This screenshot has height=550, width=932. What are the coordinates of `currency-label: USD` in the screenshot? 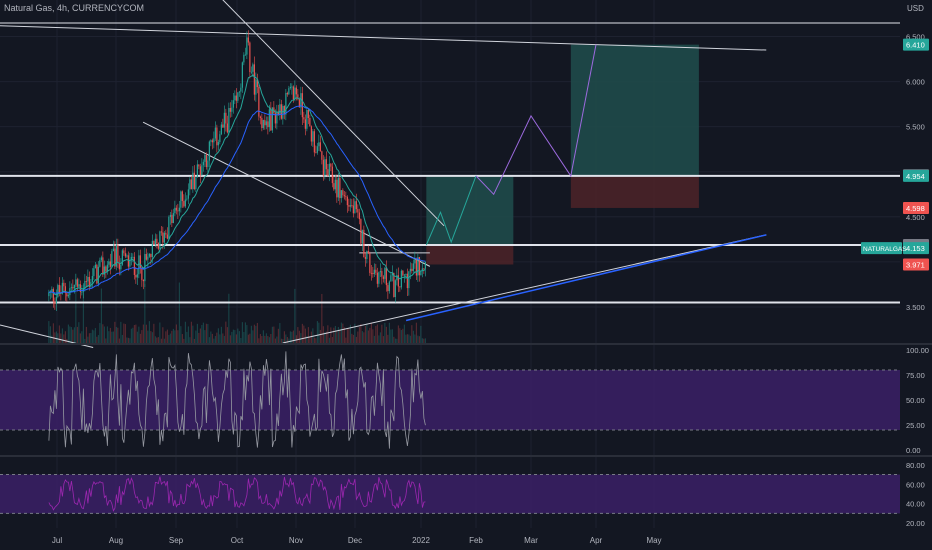 It's located at (915, 8).